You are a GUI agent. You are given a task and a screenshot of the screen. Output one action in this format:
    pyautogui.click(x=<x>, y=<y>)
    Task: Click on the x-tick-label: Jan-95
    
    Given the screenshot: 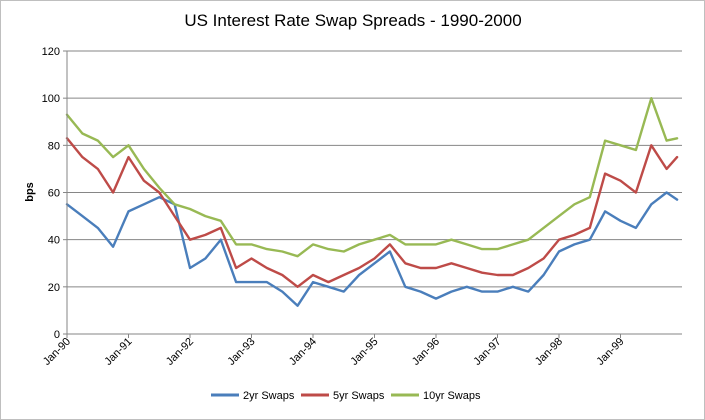 What is the action you would take?
    pyautogui.click(x=364, y=352)
    